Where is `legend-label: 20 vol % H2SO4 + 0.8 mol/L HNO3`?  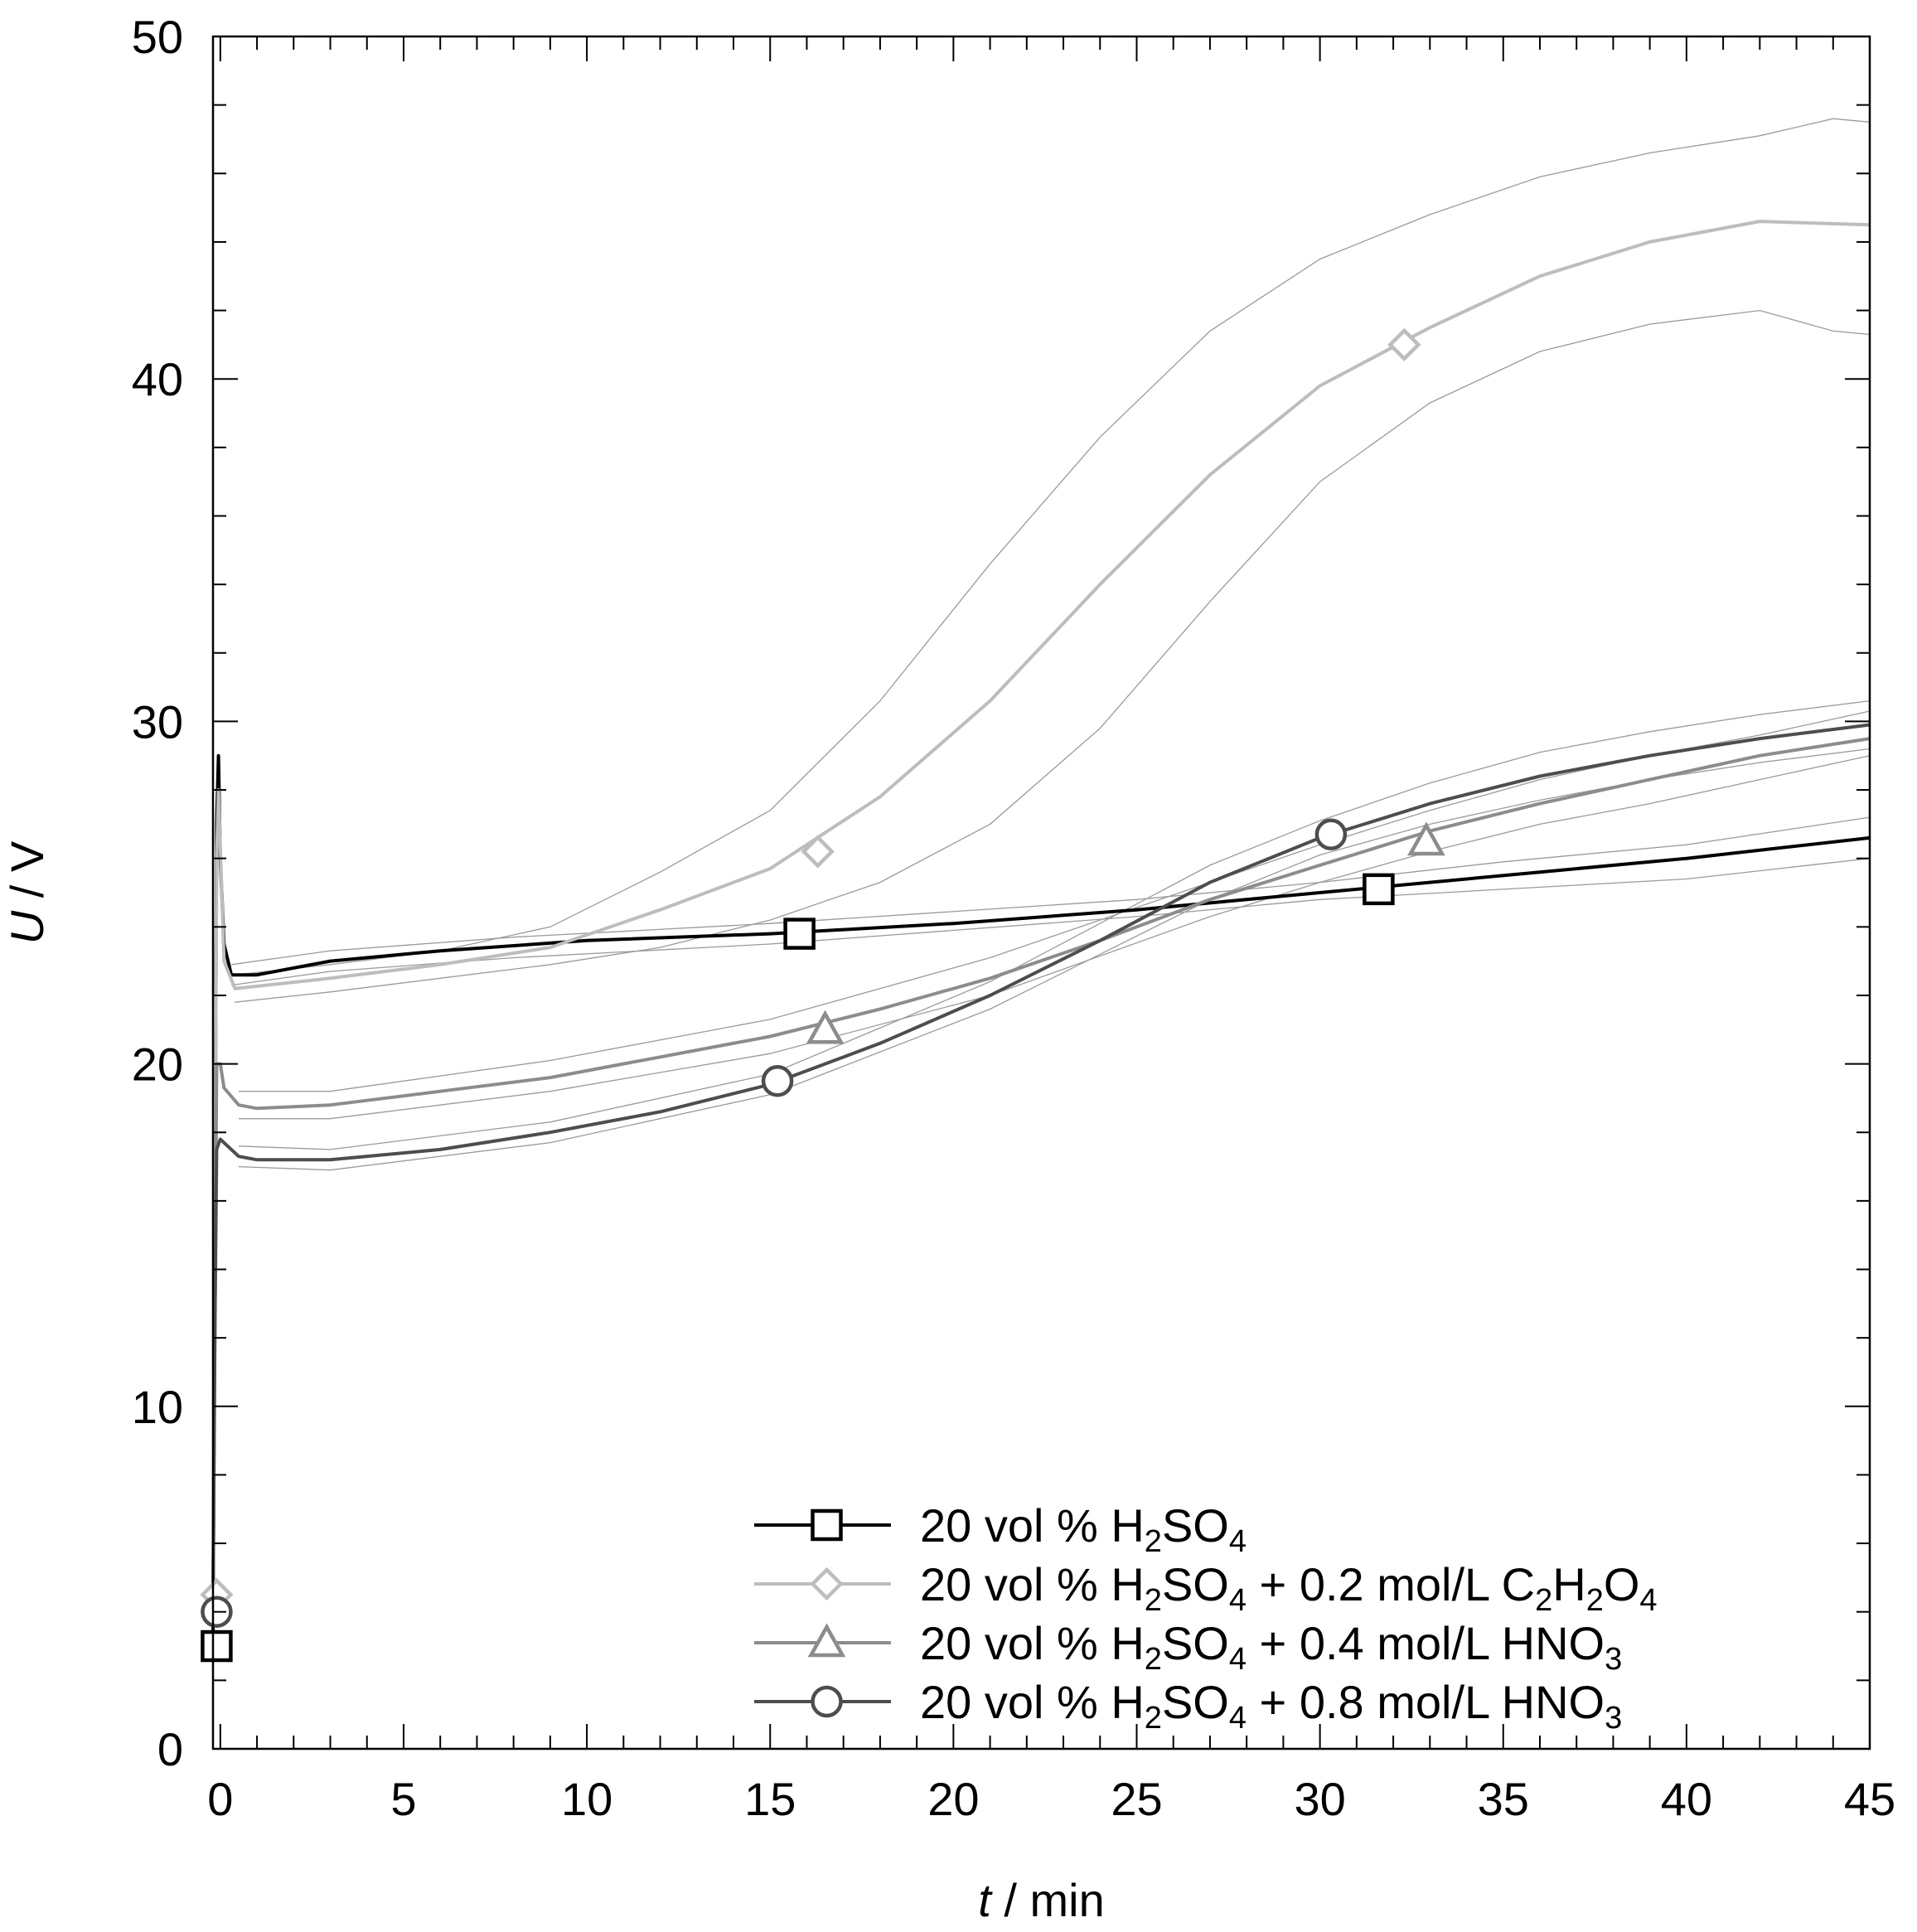 legend-label: 20 vol % H2SO4 + 0.8 mol/L HNO3 is located at coordinates (1271, 1706).